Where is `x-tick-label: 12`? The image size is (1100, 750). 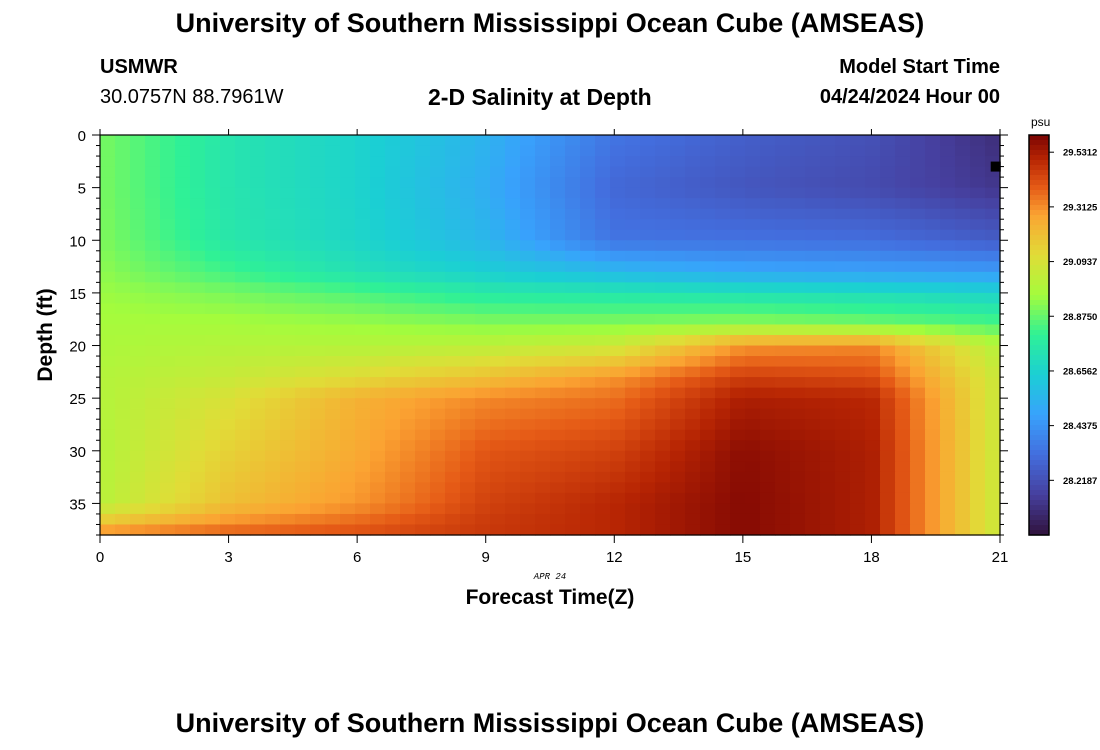 x-tick-label: 12 is located at coordinates (614, 557).